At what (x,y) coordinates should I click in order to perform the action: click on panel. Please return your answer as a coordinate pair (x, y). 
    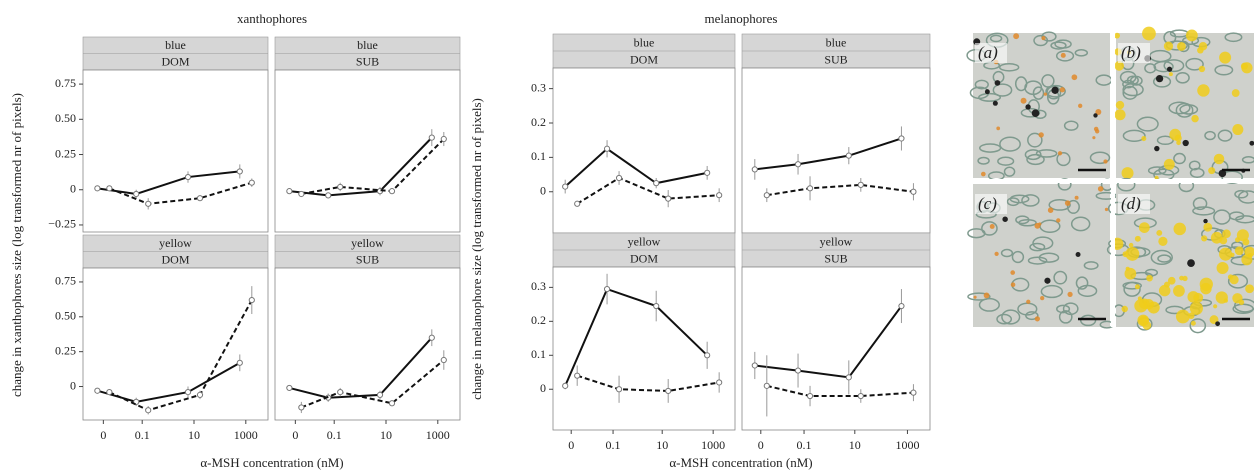
    Looking at the image, I should click on (836, 150).